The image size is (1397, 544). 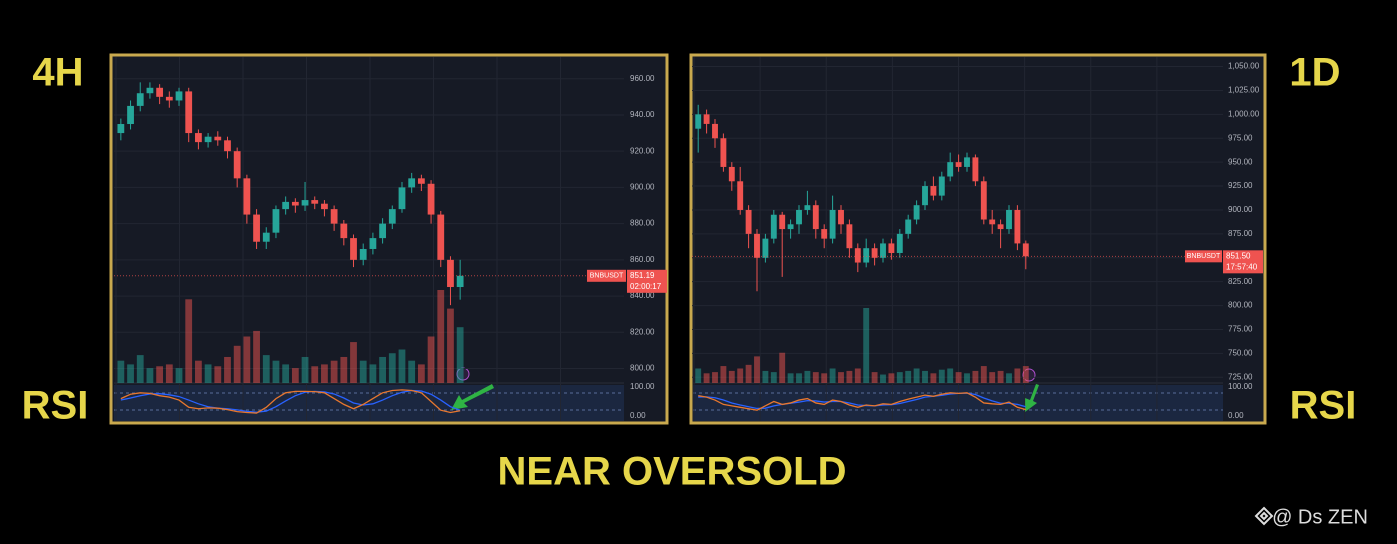 What do you see at coordinates (638, 415) in the screenshot?
I see `rsi-tick-label: 0.00` at bounding box center [638, 415].